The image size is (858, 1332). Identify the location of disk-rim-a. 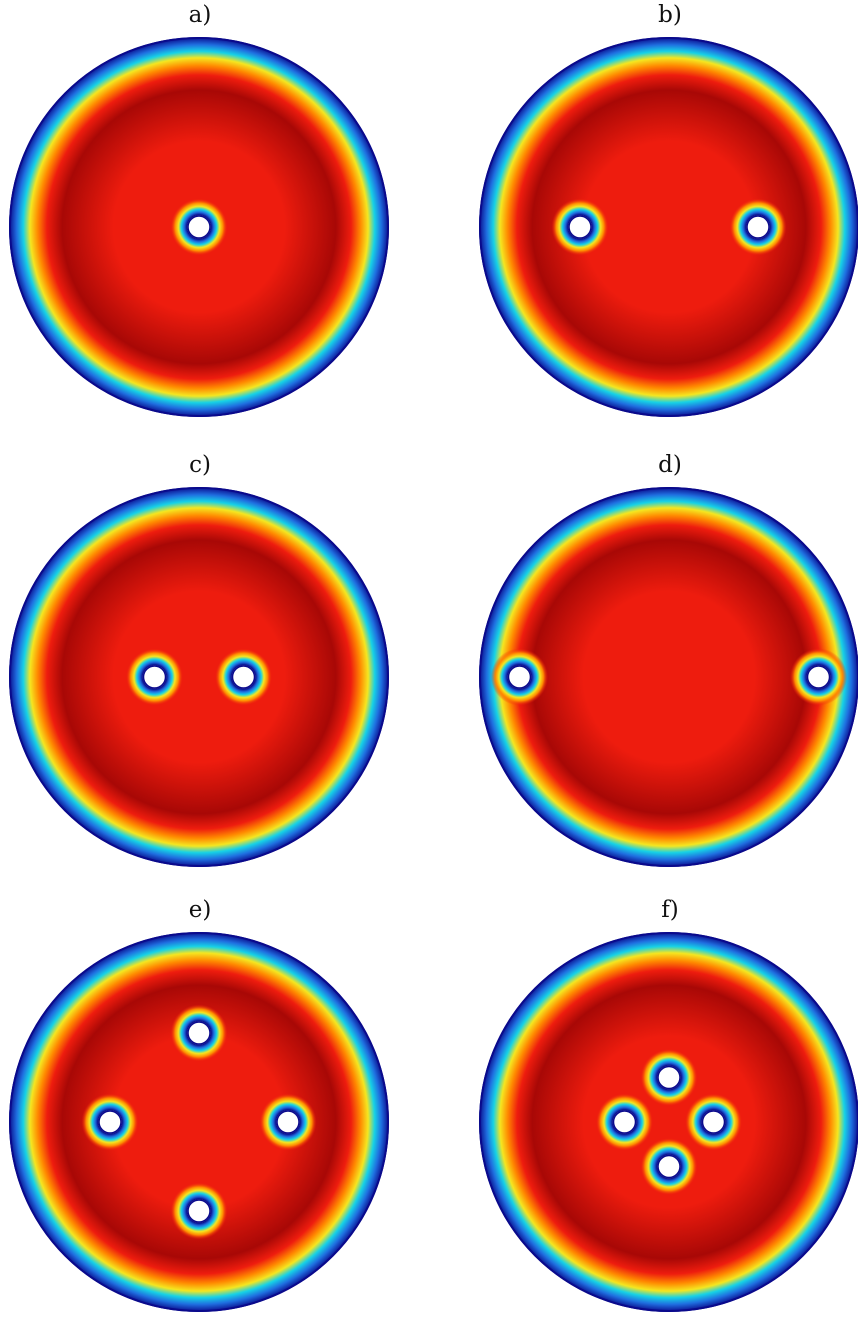
(199, 227).